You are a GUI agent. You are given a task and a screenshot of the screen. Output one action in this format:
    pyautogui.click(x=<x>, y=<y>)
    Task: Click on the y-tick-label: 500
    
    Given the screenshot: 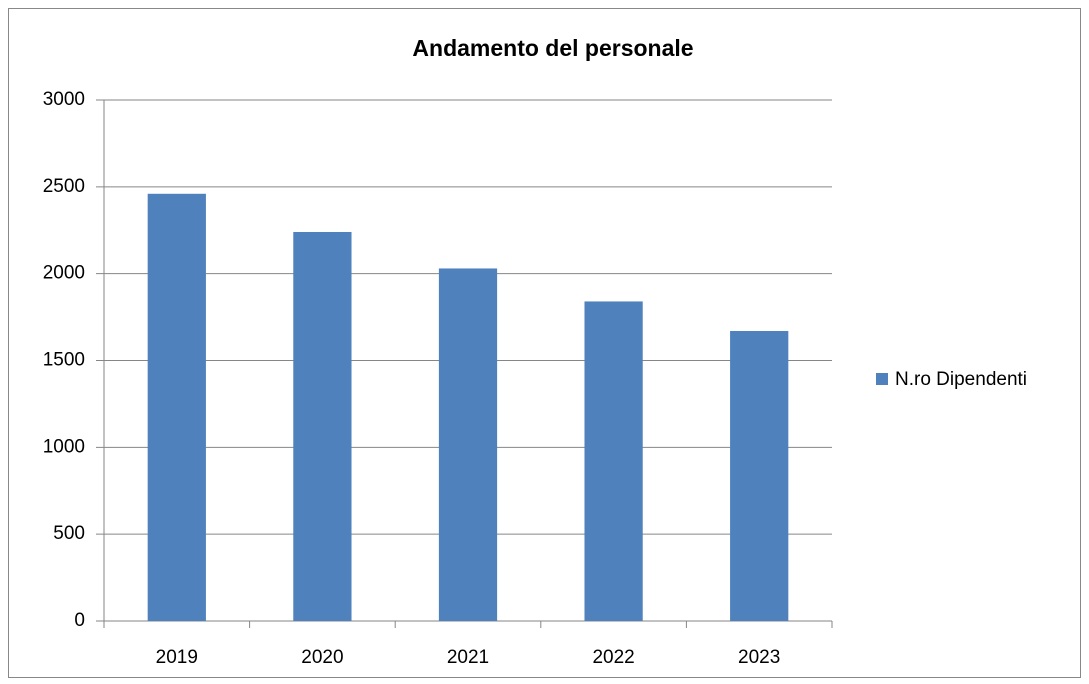 What is the action you would take?
    pyautogui.click(x=69, y=533)
    